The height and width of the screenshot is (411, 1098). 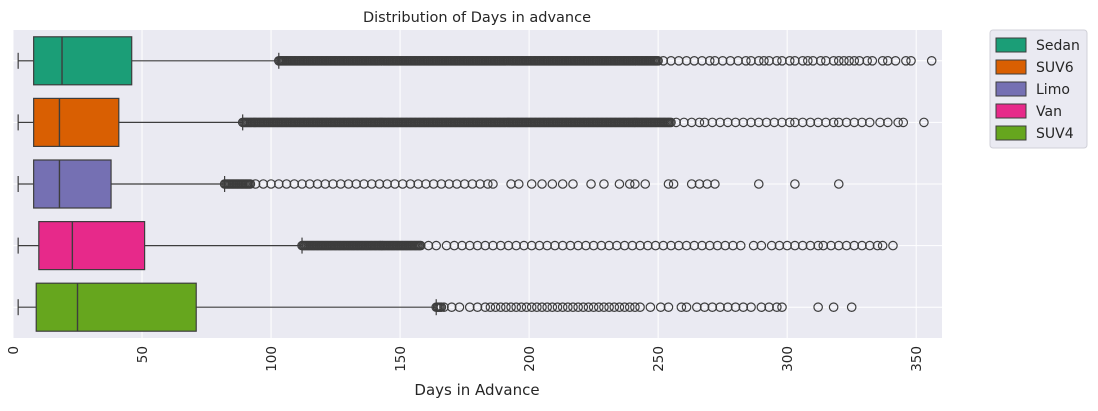 What do you see at coordinates (530, 359) in the screenshot?
I see `x-tick-label: 200` at bounding box center [530, 359].